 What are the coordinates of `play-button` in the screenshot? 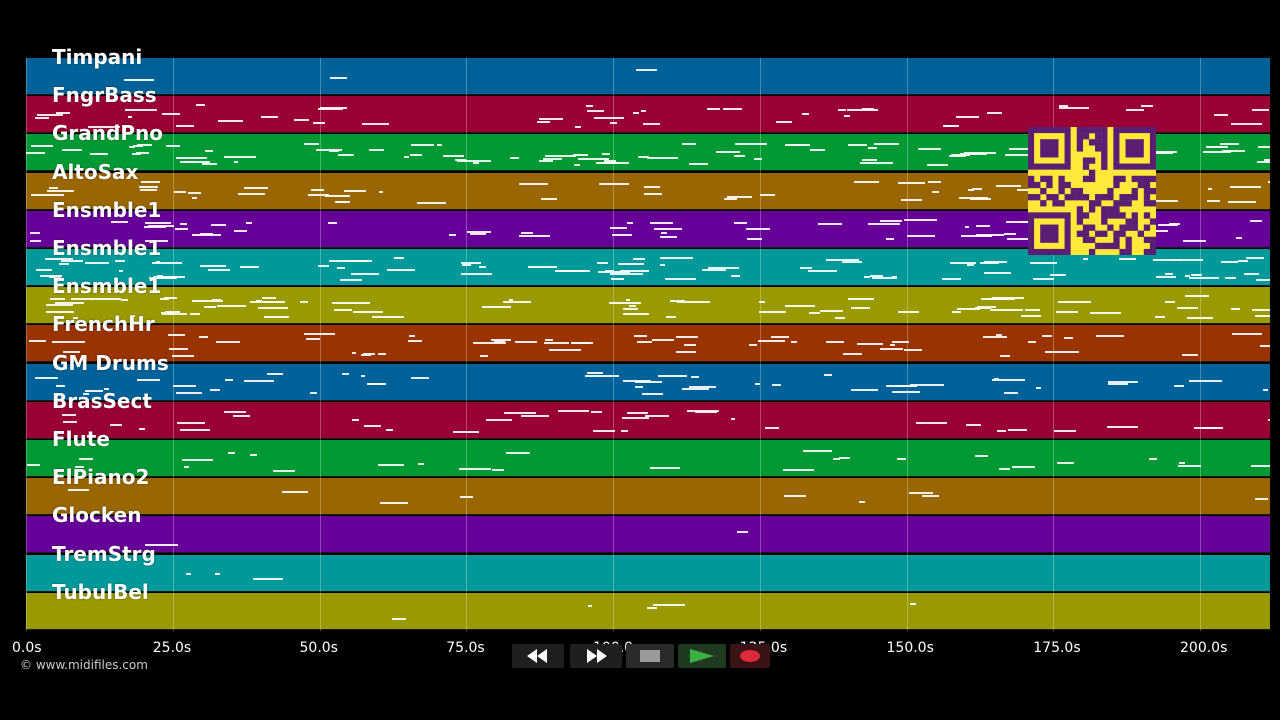 It's located at (702, 656).